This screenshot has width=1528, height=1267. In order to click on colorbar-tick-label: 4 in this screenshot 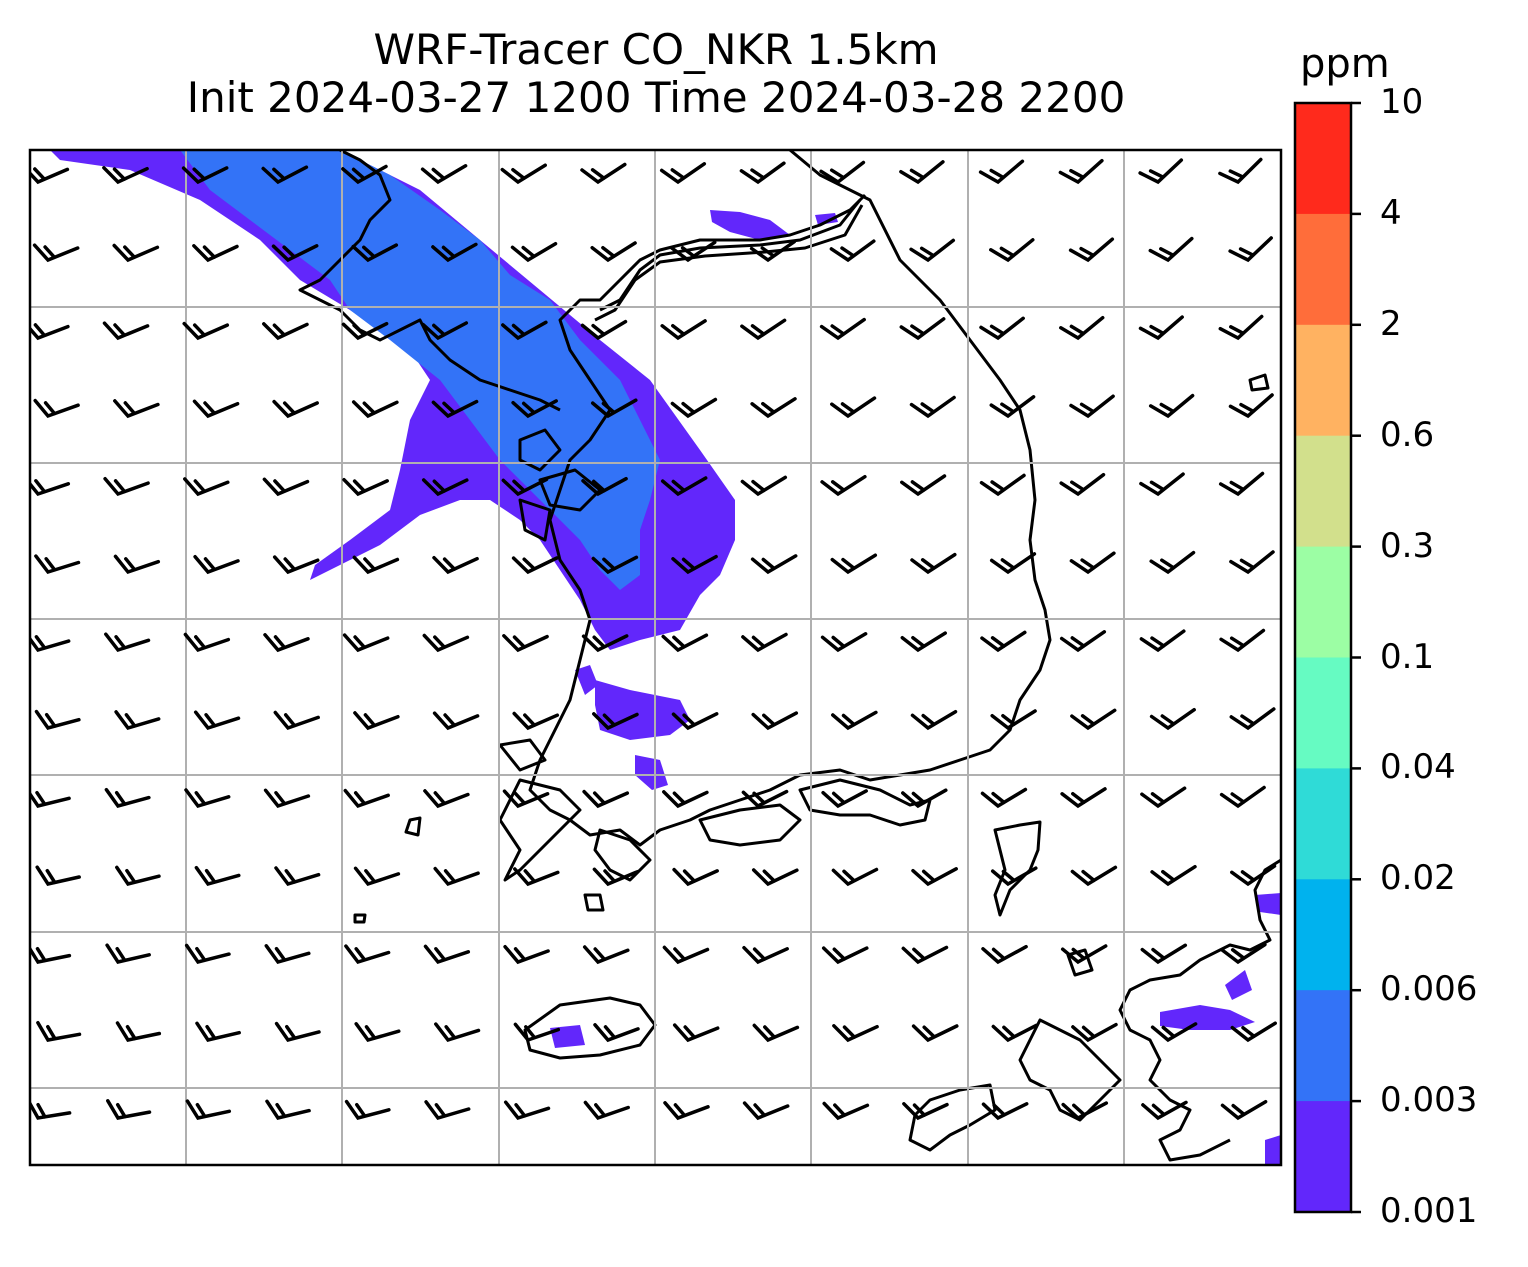, I will do `click(1391, 212)`.